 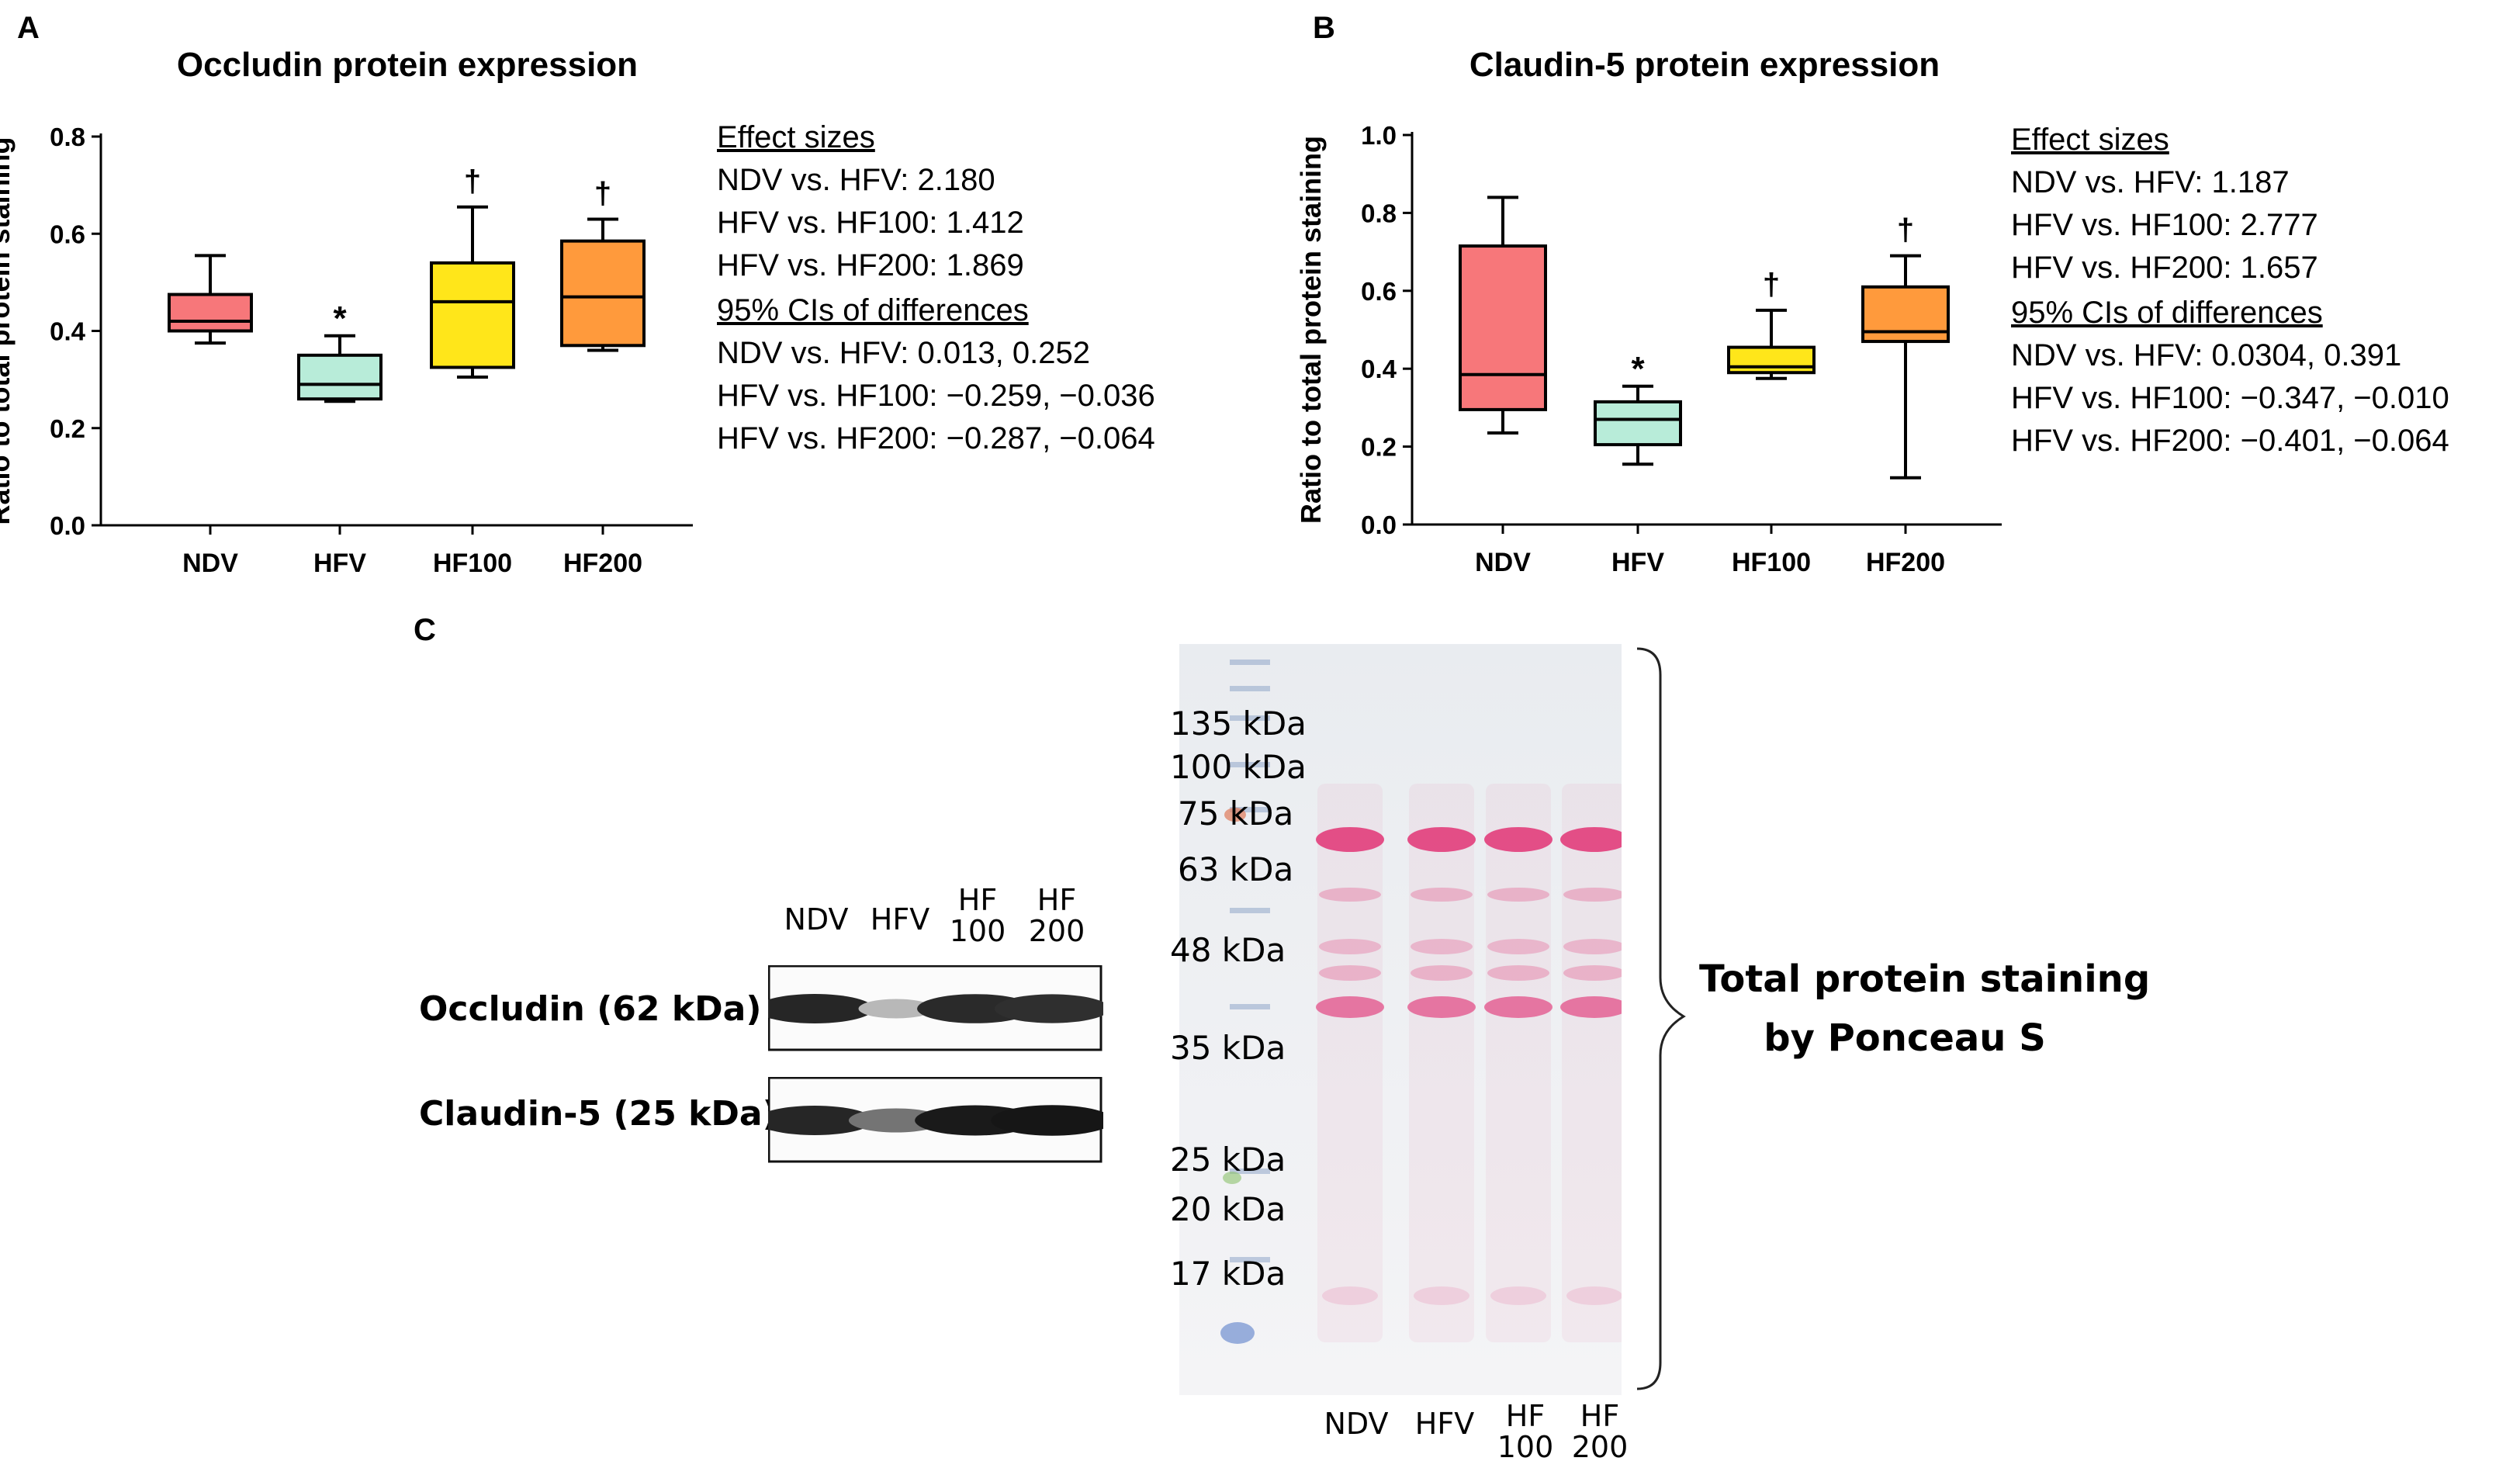 I want to click on ponceau-brace, so click(x=1661, y=1019).